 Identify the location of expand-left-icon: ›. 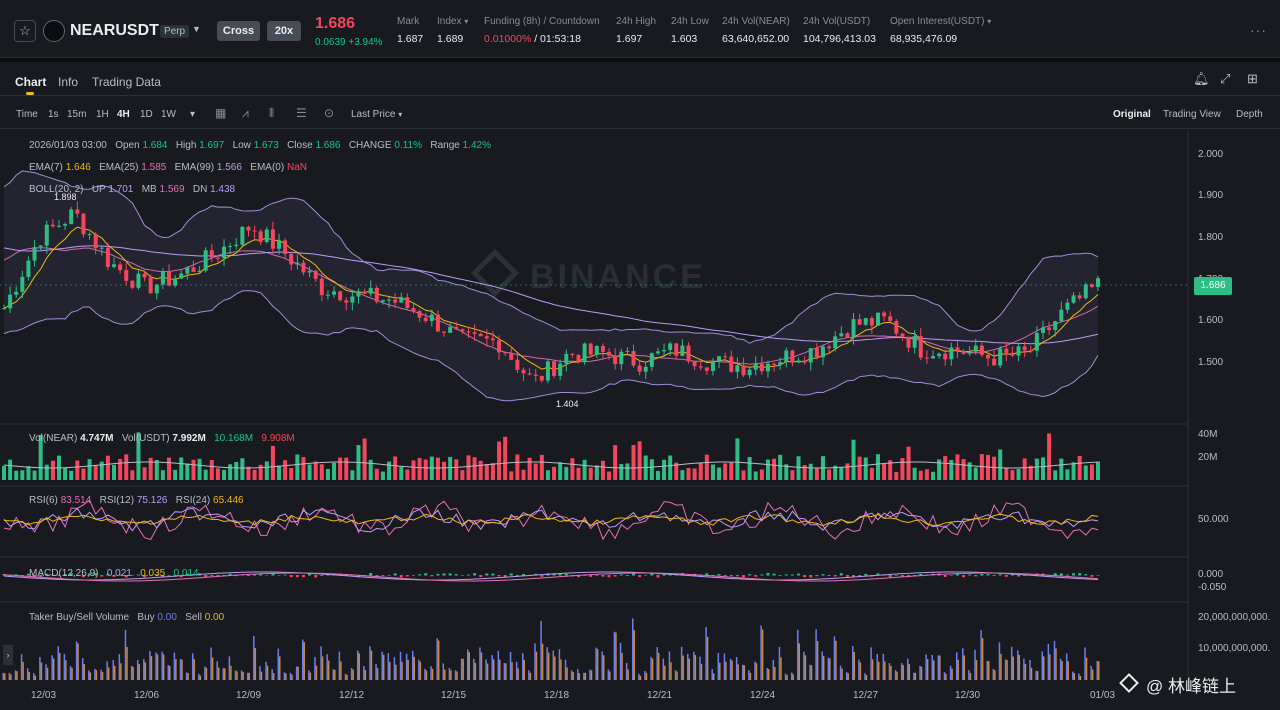
(8, 655).